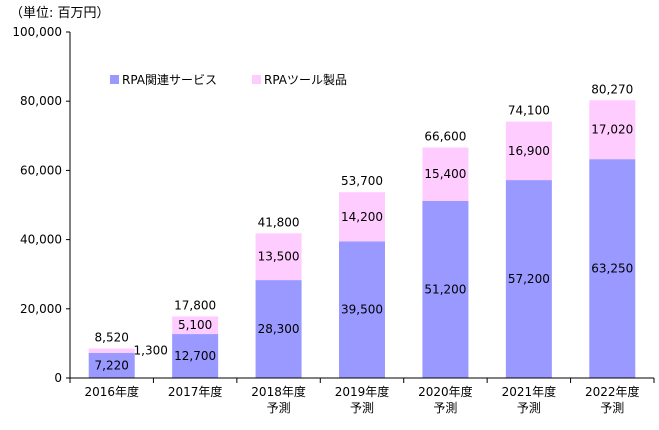  Describe the element at coordinates (41, 170) in the screenshot. I see `y-tick-label: 60,000` at that location.